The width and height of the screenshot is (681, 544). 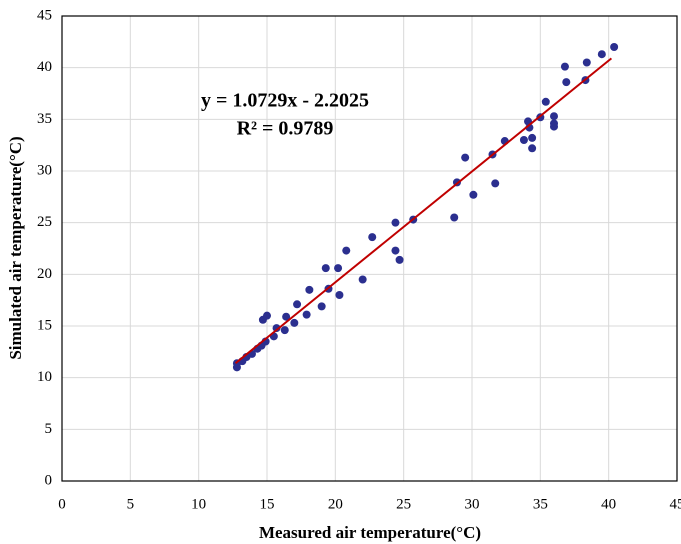 I want to click on y-tick-label: 35, so click(x=44, y=119).